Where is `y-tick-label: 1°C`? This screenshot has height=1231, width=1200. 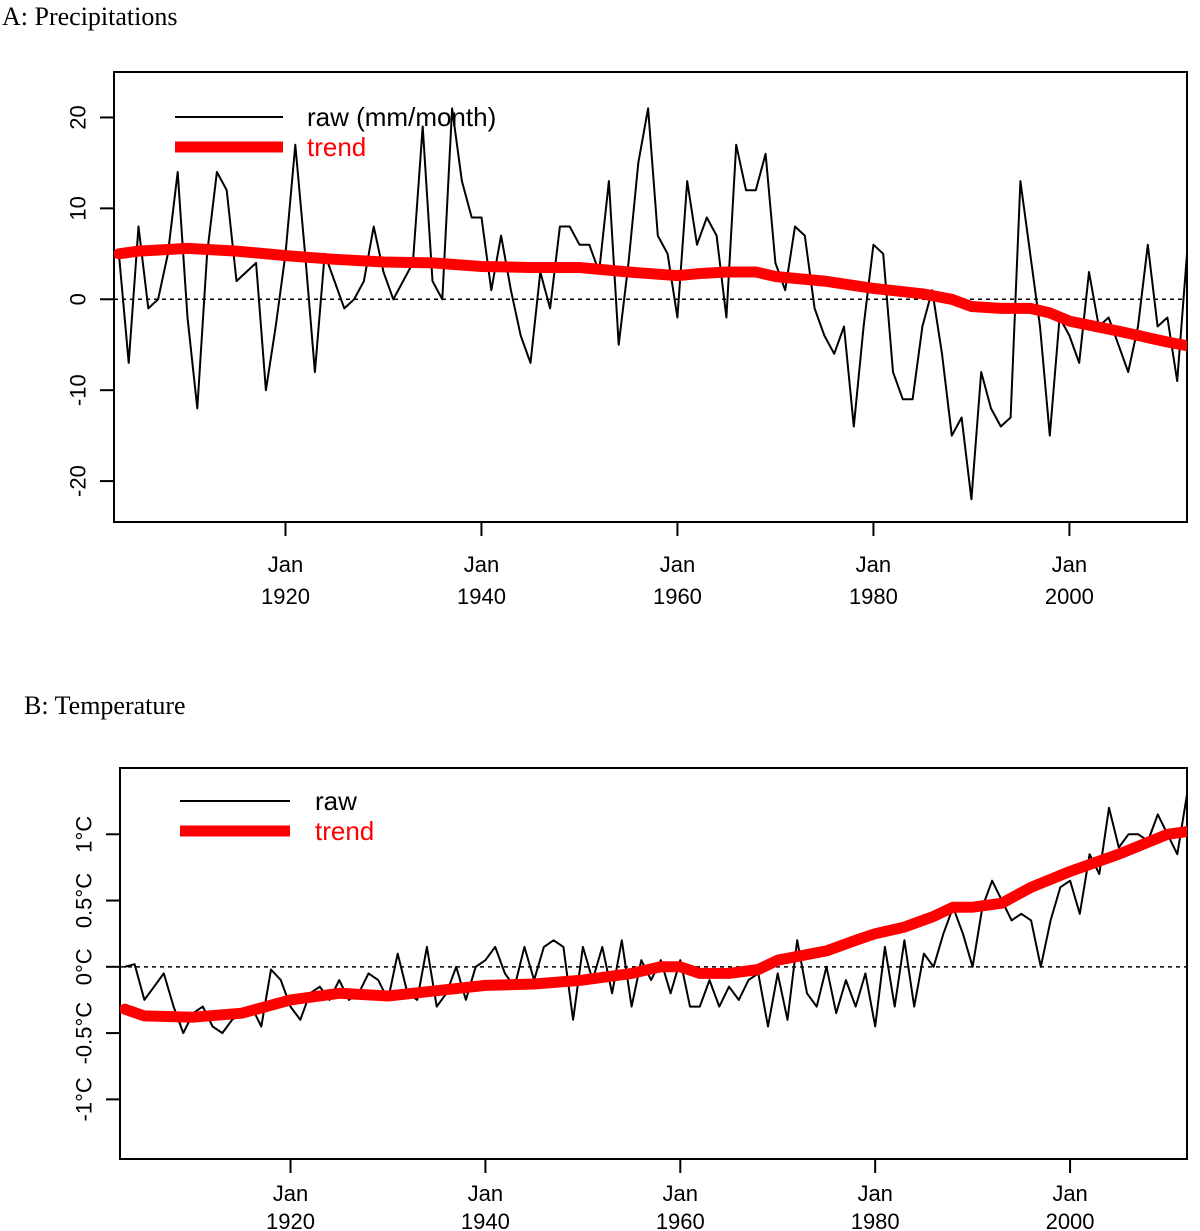
y-tick-label: 1°C is located at coordinates (84, 834).